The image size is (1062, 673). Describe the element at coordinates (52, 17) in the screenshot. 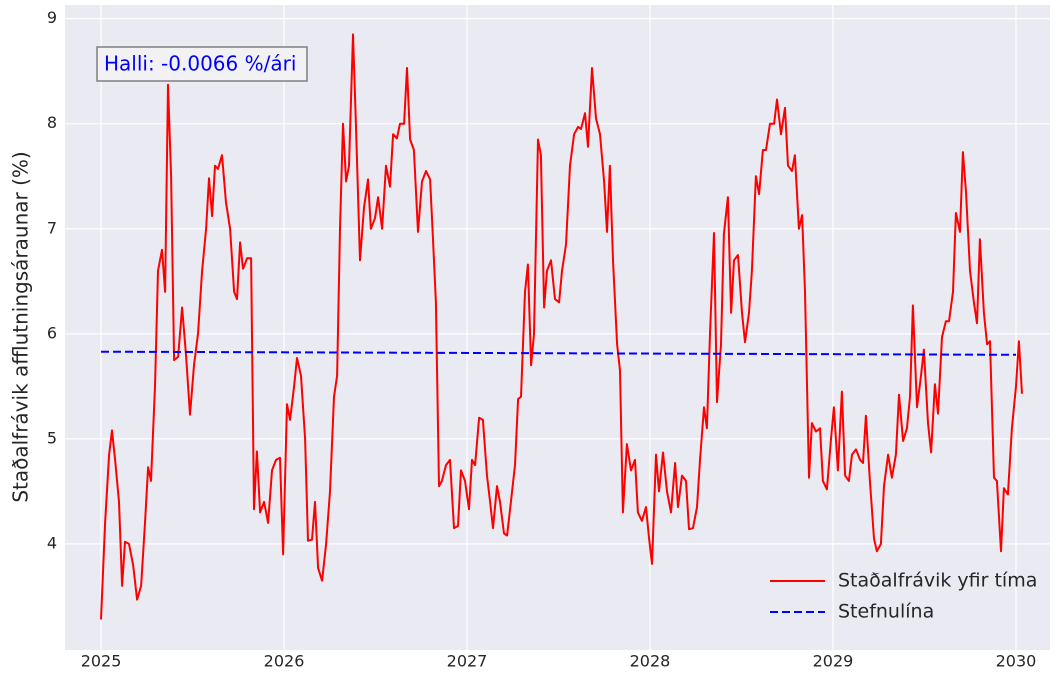

I see `y-tick-label: 9` at that location.